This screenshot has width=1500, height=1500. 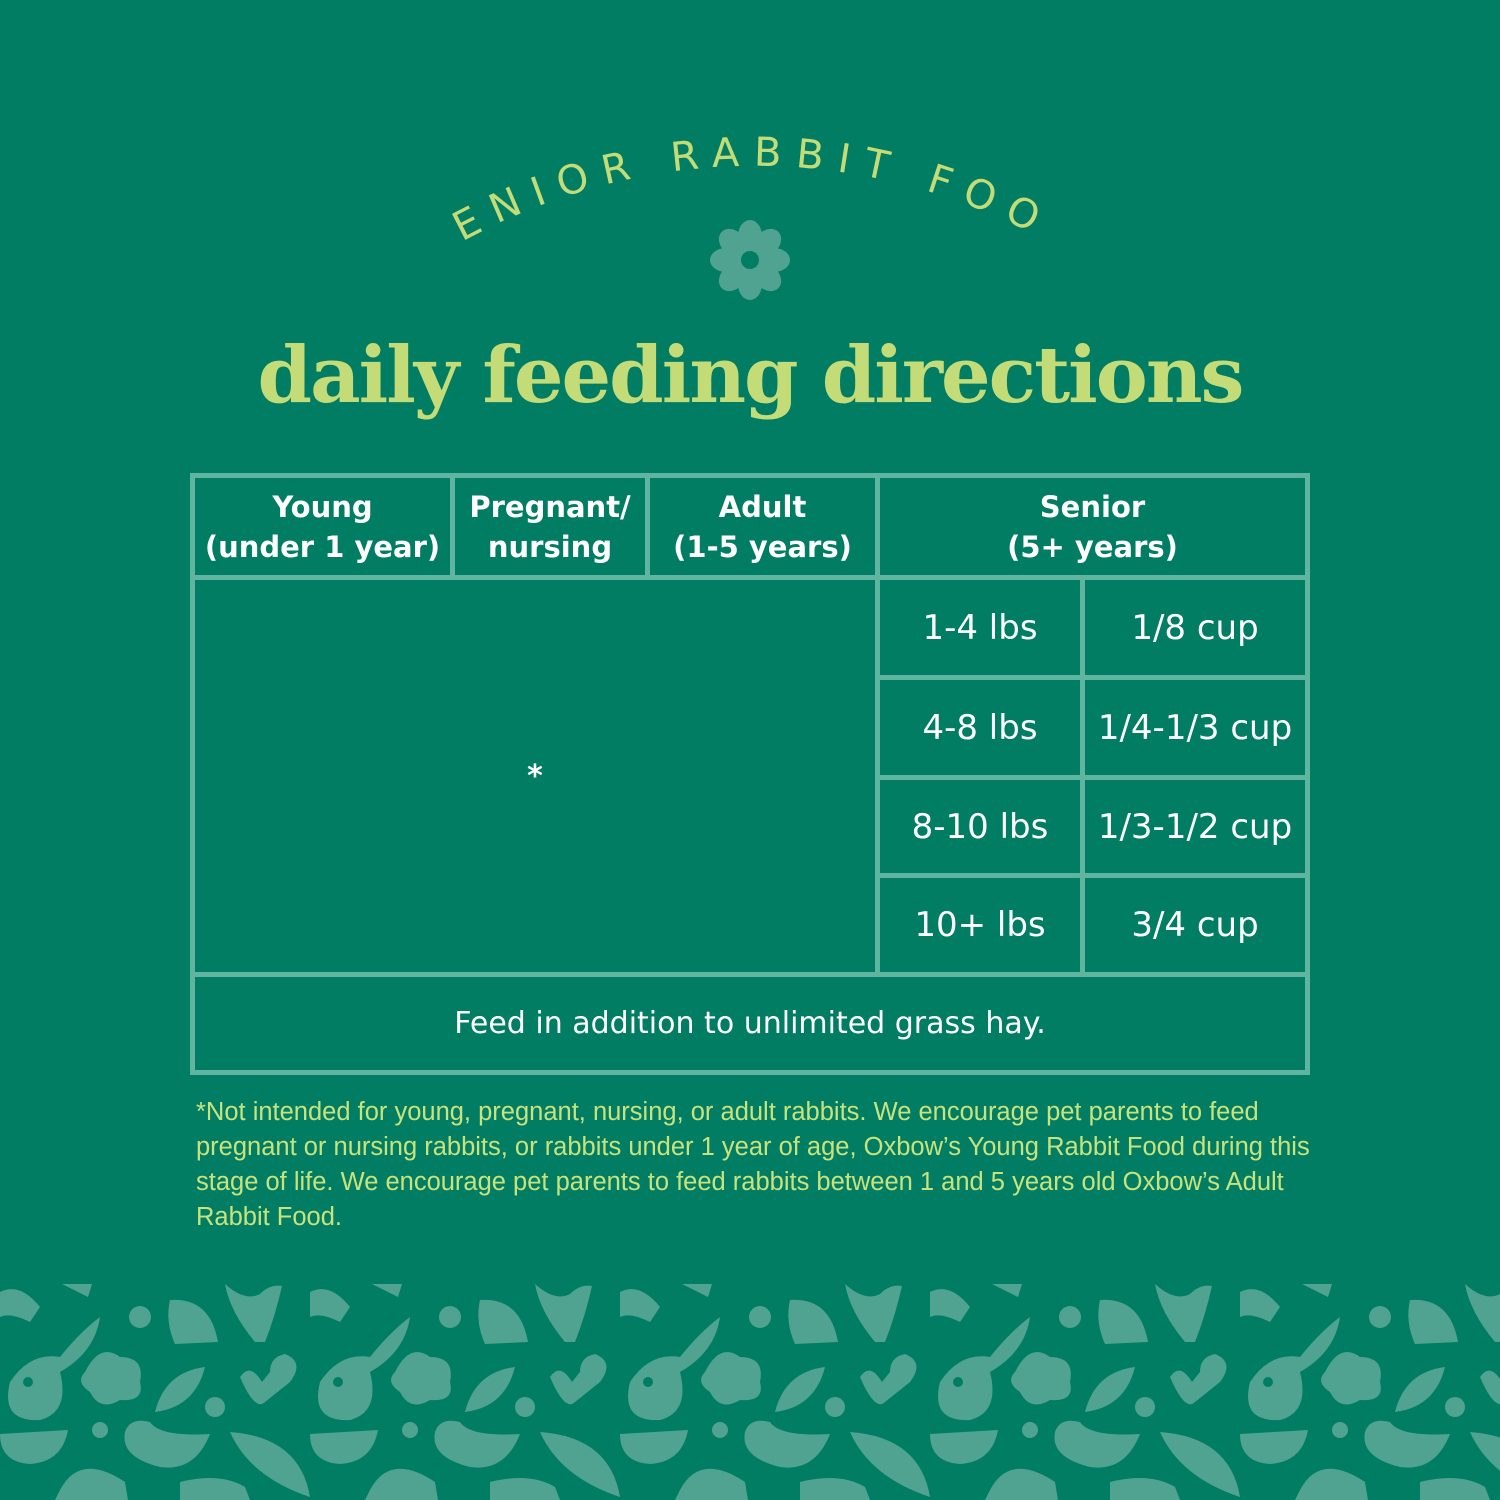 I want to click on weight-cell: 1-4 lbs, so click(x=980, y=627).